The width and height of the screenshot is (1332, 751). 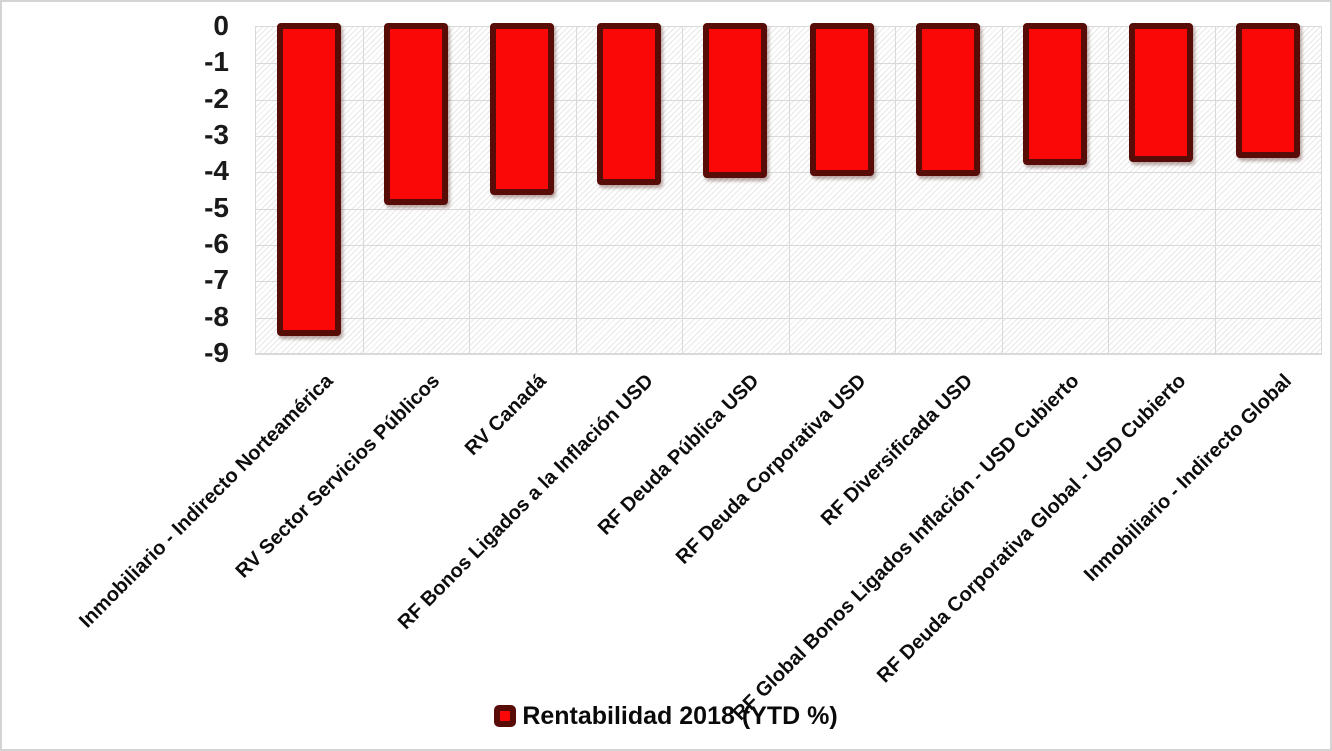 I want to click on y-tick-label: -8, so click(x=216, y=316).